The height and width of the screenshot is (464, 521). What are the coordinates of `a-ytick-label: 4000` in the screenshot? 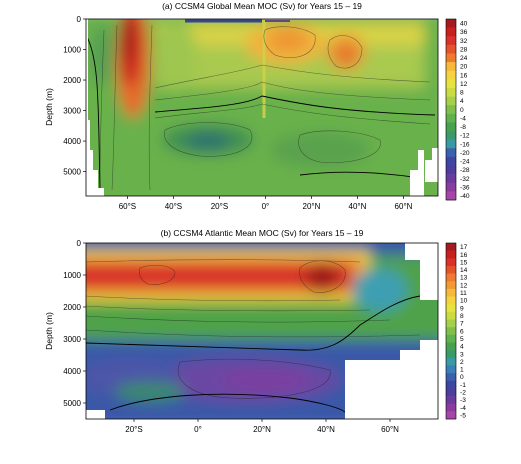 It's located at (72, 141).